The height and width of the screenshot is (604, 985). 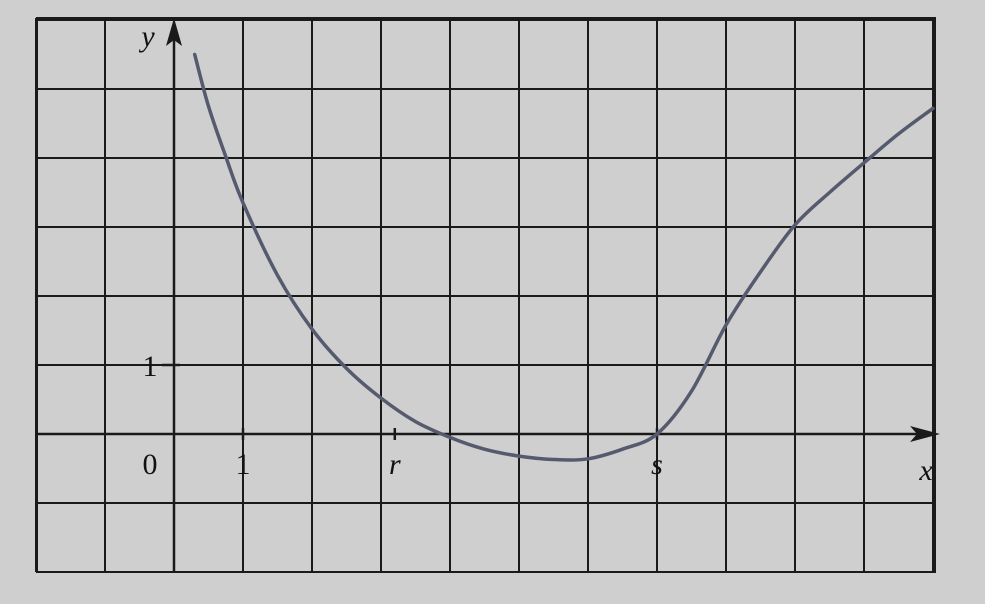 What do you see at coordinates (243, 464) in the screenshot?
I see `x-tick-label: 1` at bounding box center [243, 464].